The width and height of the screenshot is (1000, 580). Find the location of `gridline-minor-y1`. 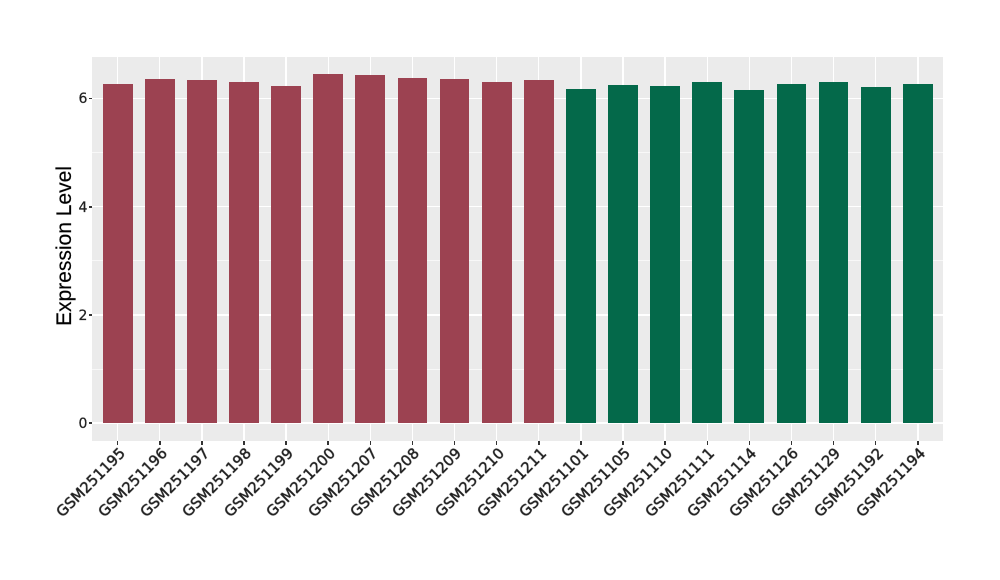

gridline-minor-y1 is located at coordinates (518, 369).